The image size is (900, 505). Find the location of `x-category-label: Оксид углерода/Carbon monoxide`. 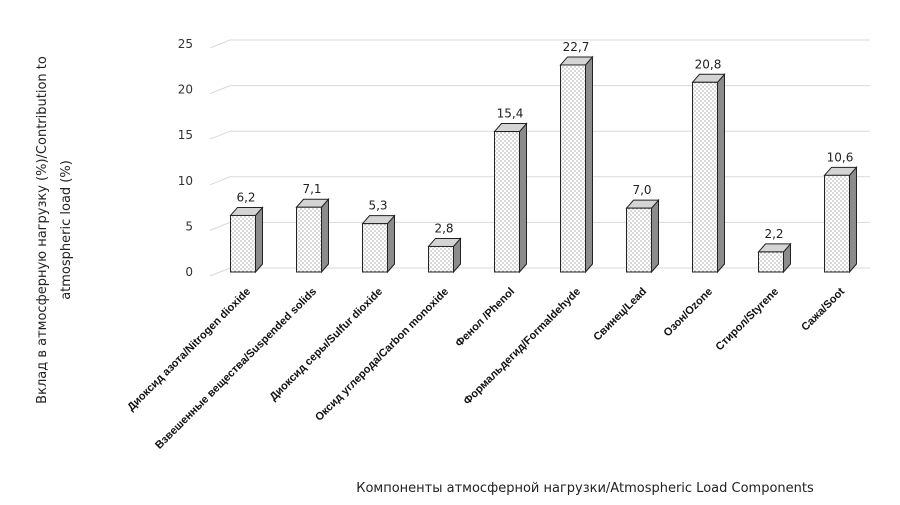

x-category-label: Оксид углерода/Carbon monoxide is located at coordinates (382, 355).